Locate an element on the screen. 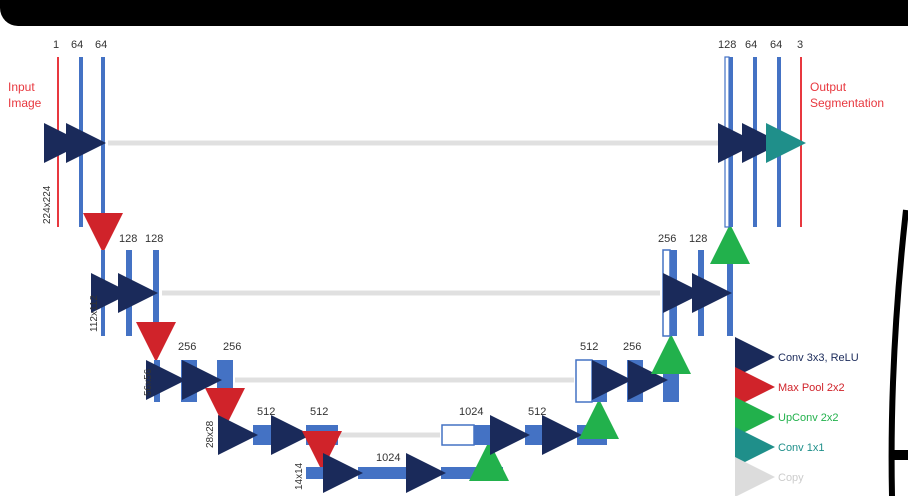 The height and width of the screenshot is (496, 908). l4-right-ch-2: 512 is located at coordinates (537, 412).